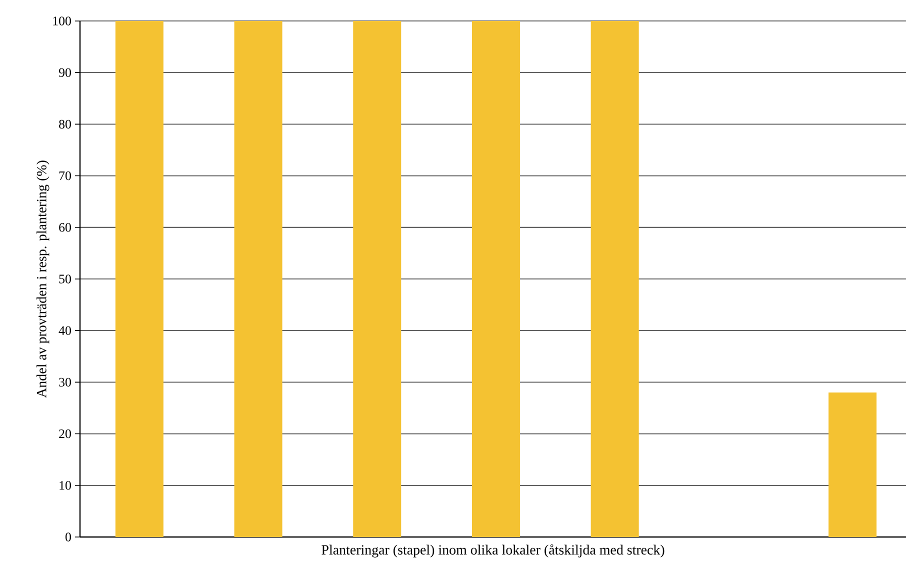  What do you see at coordinates (65, 175) in the screenshot?
I see `y-tick-label: 70` at bounding box center [65, 175].